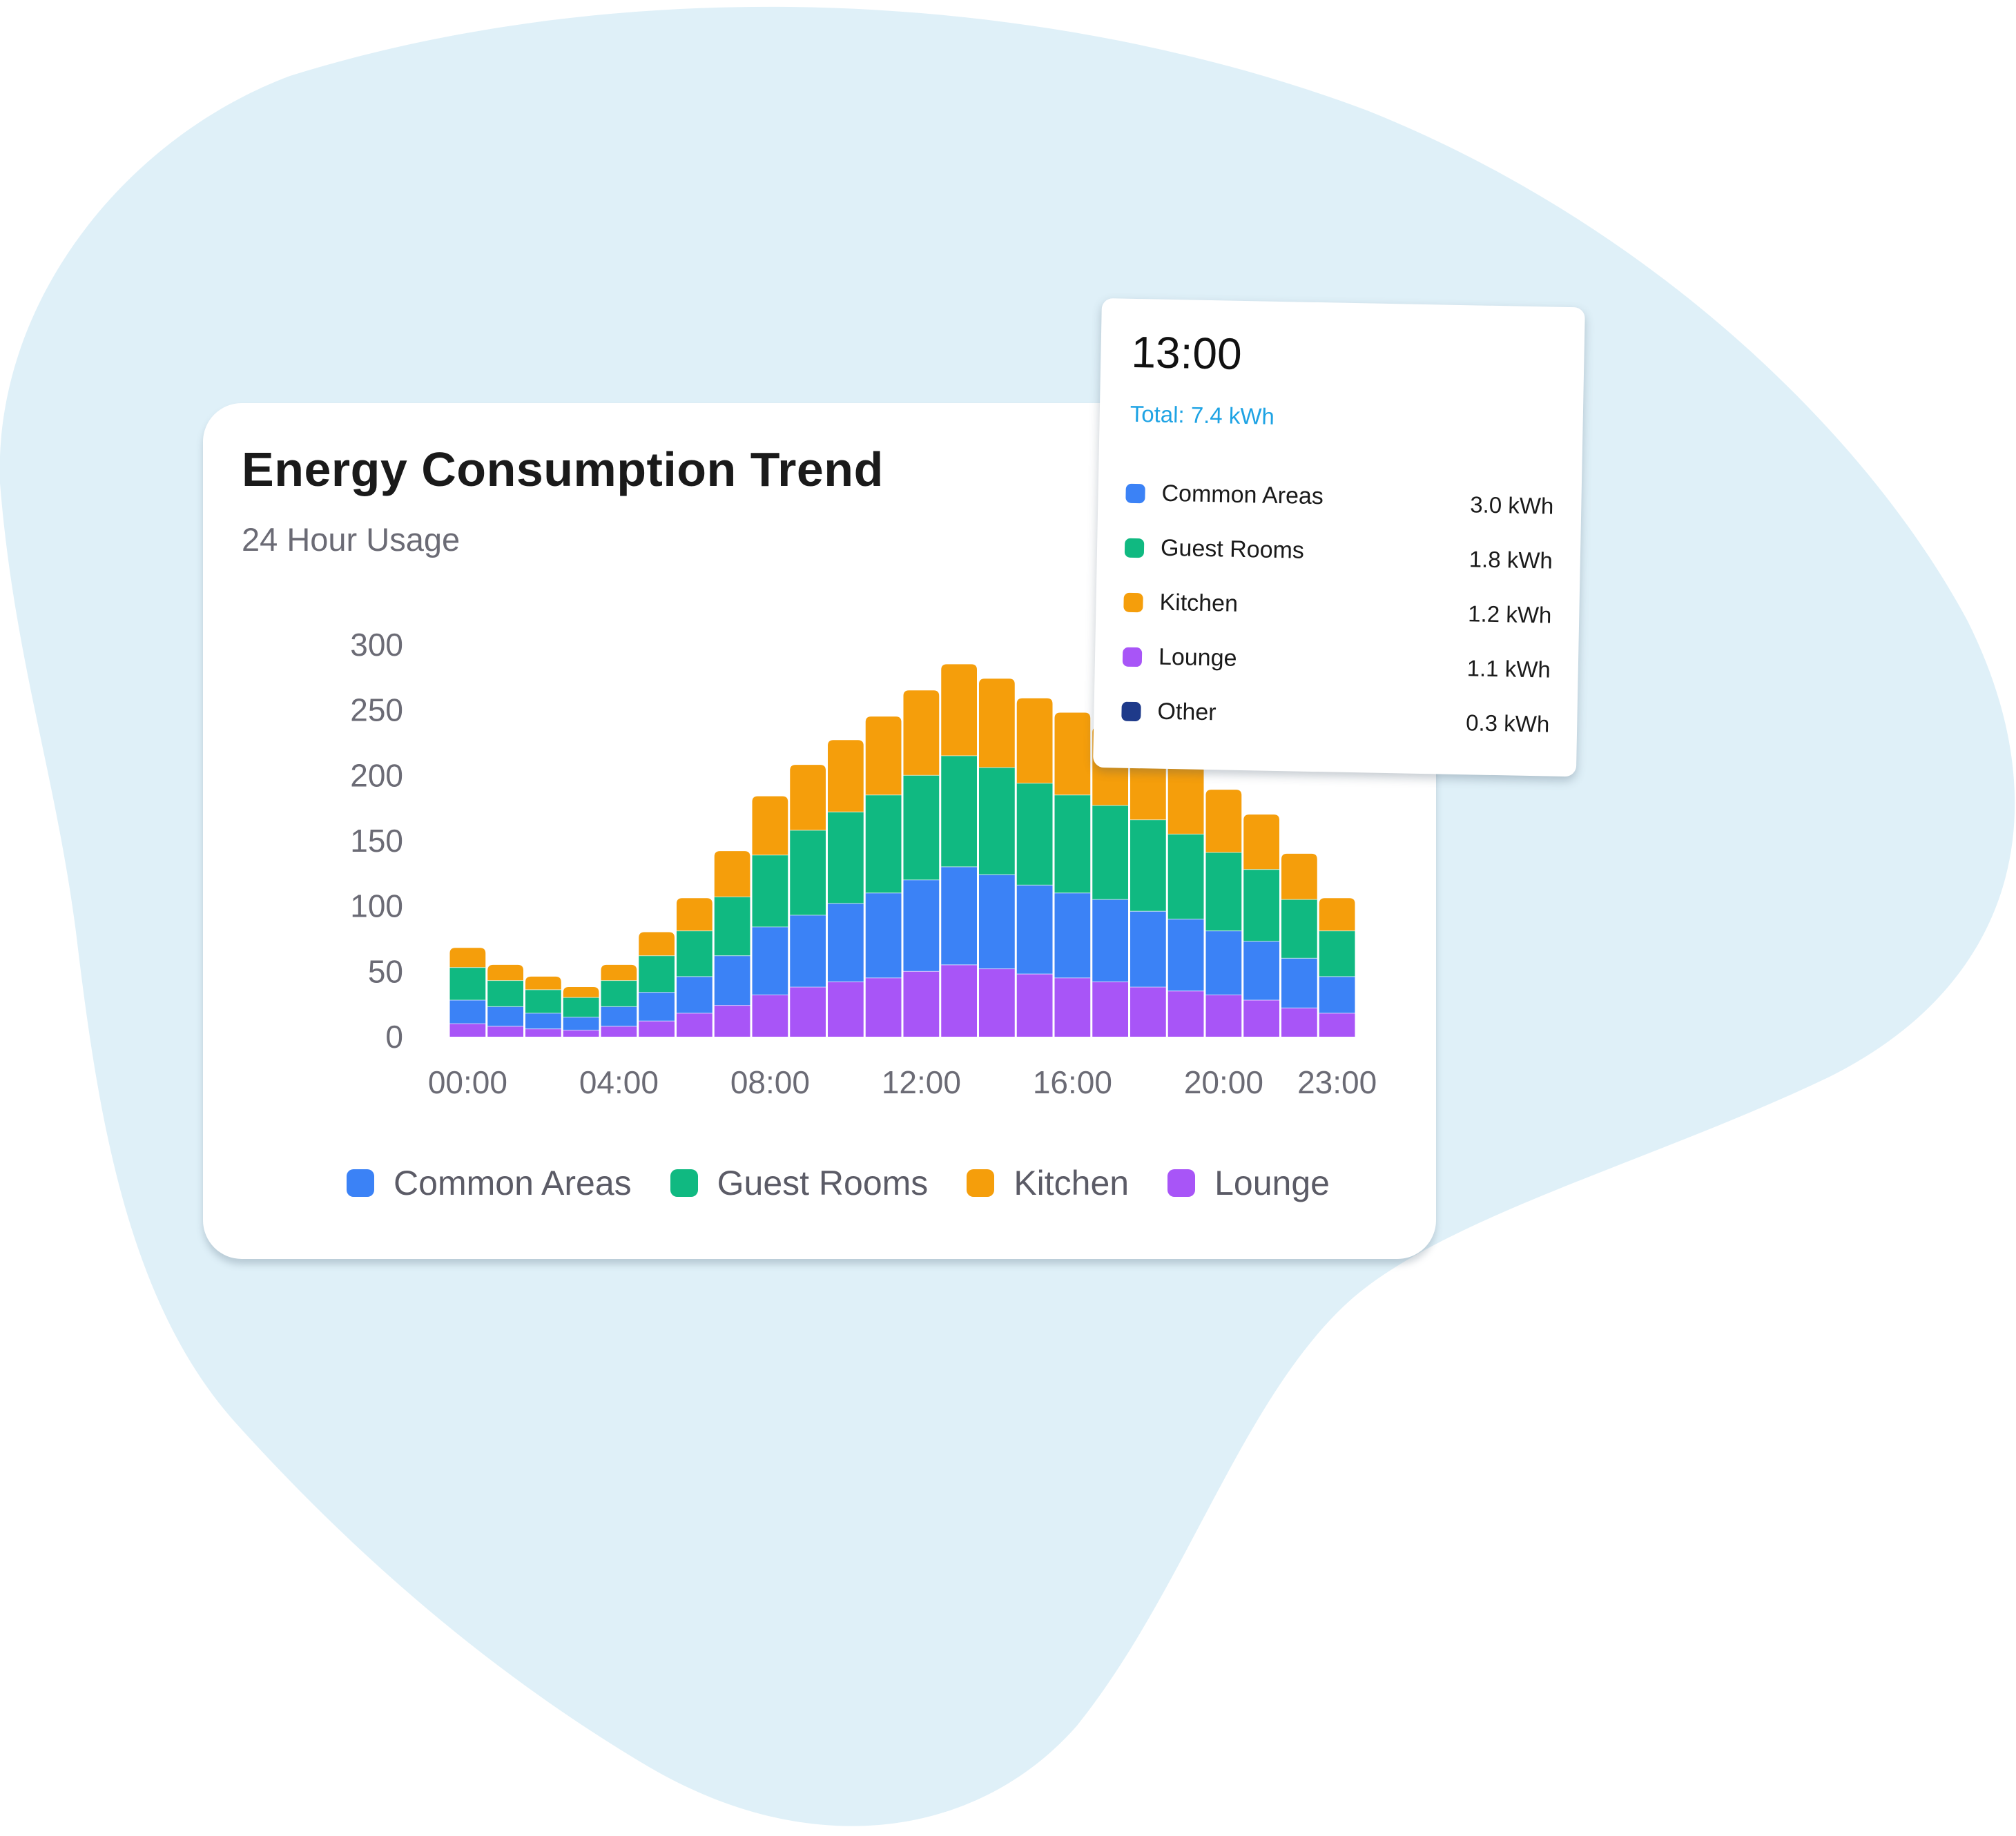 This screenshot has height=1836, width=2016. I want to click on legend-item-lounge: Lounge, so click(1248, 1183).